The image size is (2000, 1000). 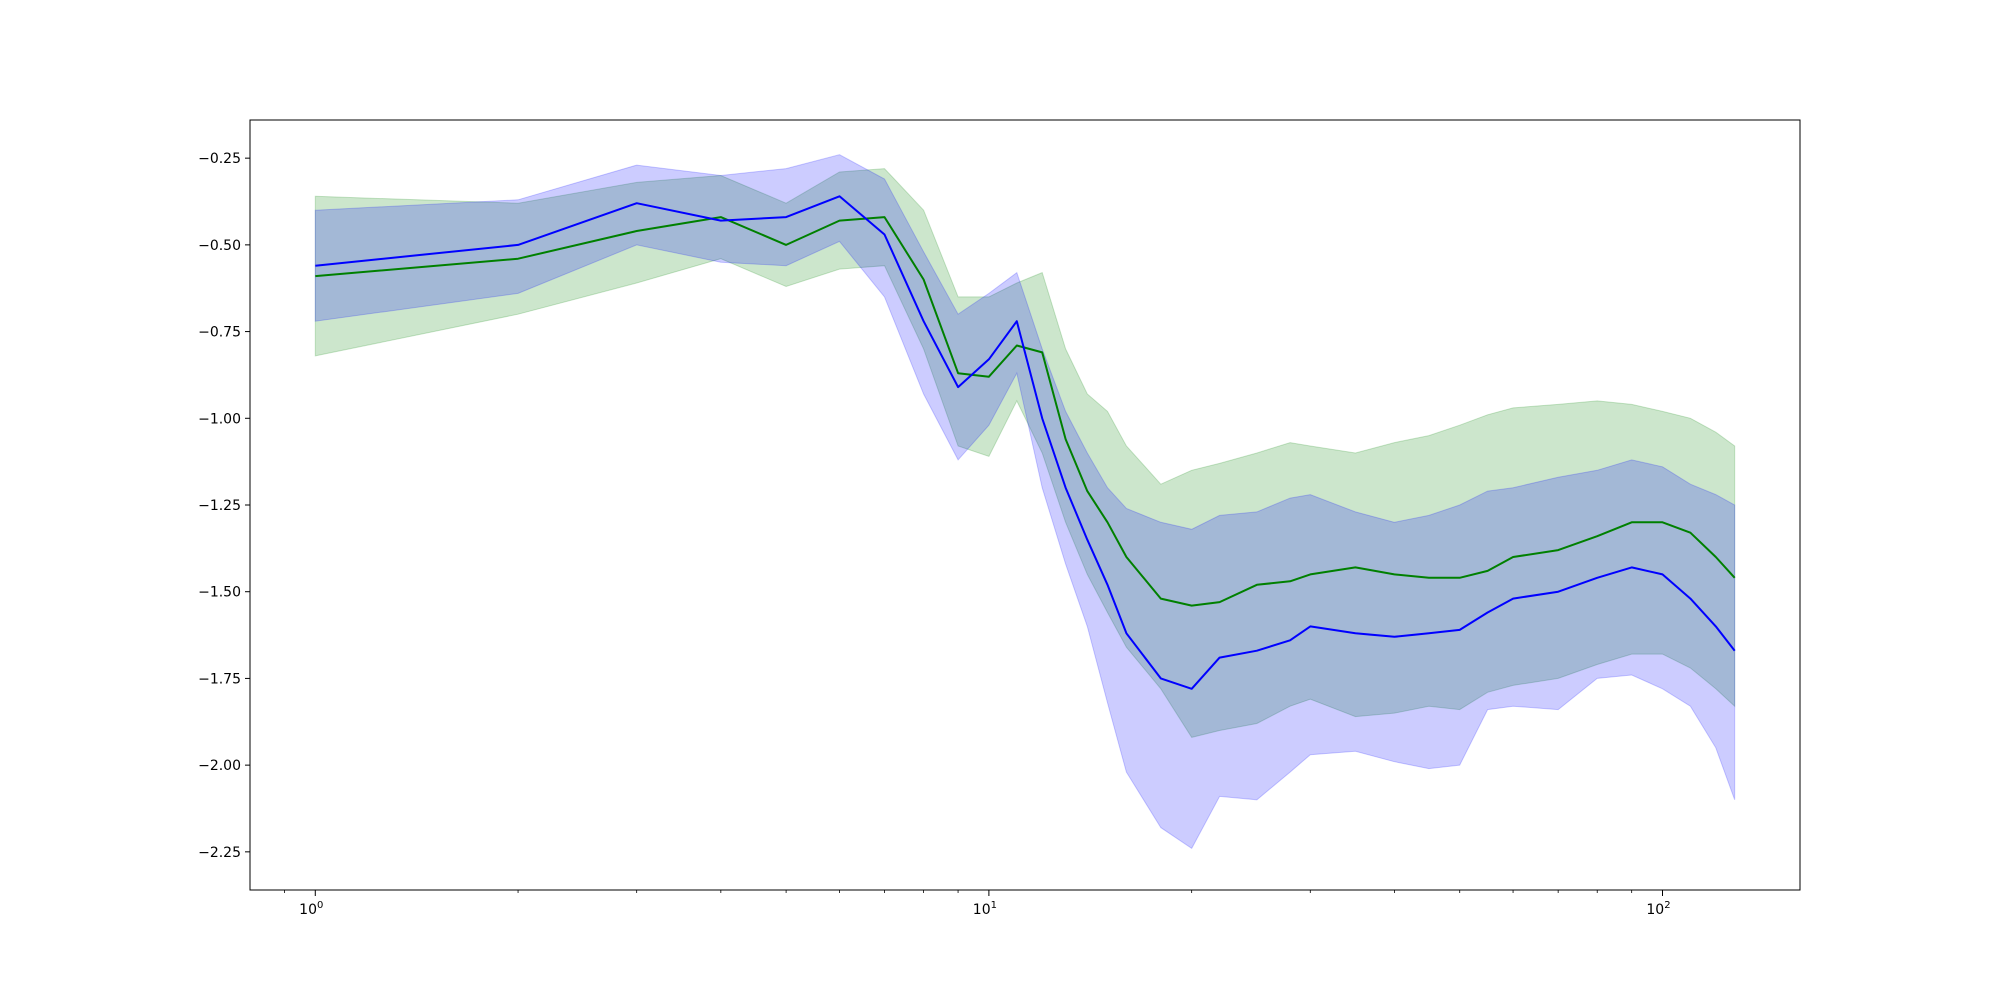 I want to click on x-tick-label: 101, so click(x=985, y=909).